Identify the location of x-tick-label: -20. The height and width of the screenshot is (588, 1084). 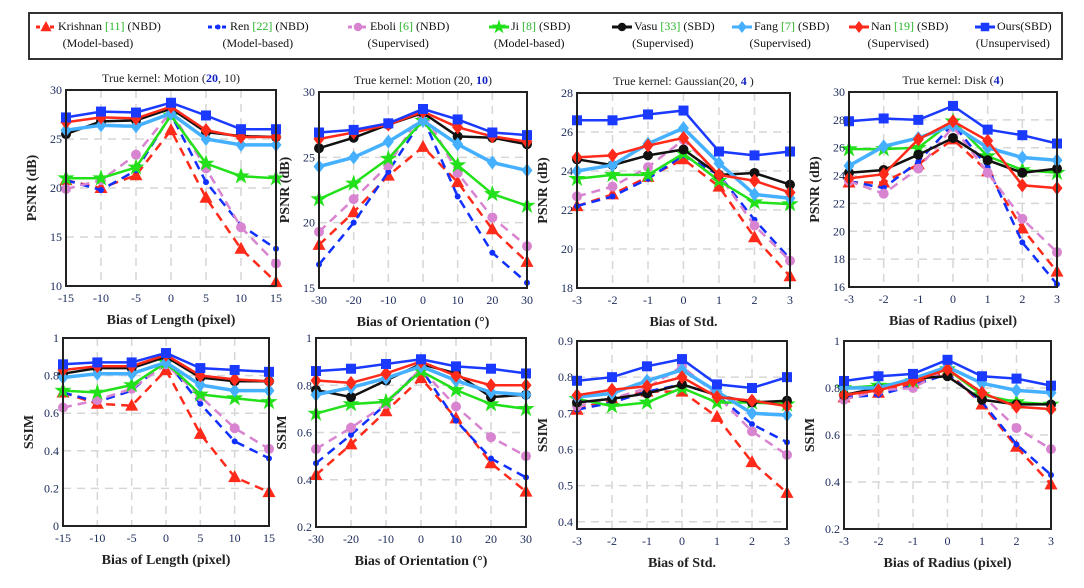
(354, 300).